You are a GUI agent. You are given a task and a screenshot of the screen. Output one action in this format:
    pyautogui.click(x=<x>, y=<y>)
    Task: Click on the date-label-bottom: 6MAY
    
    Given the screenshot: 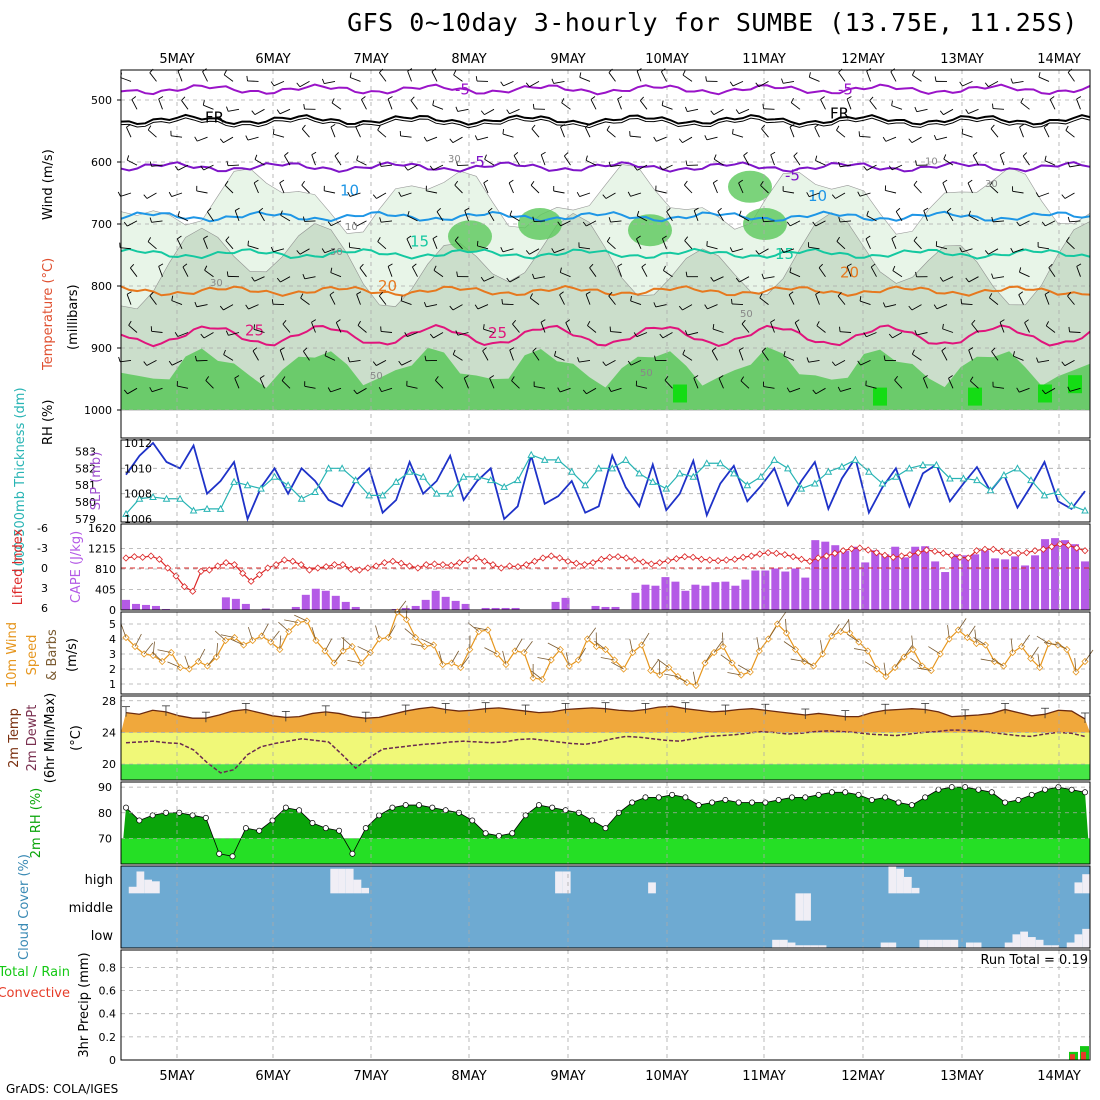 What is the action you would take?
    pyautogui.click(x=272, y=1076)
    